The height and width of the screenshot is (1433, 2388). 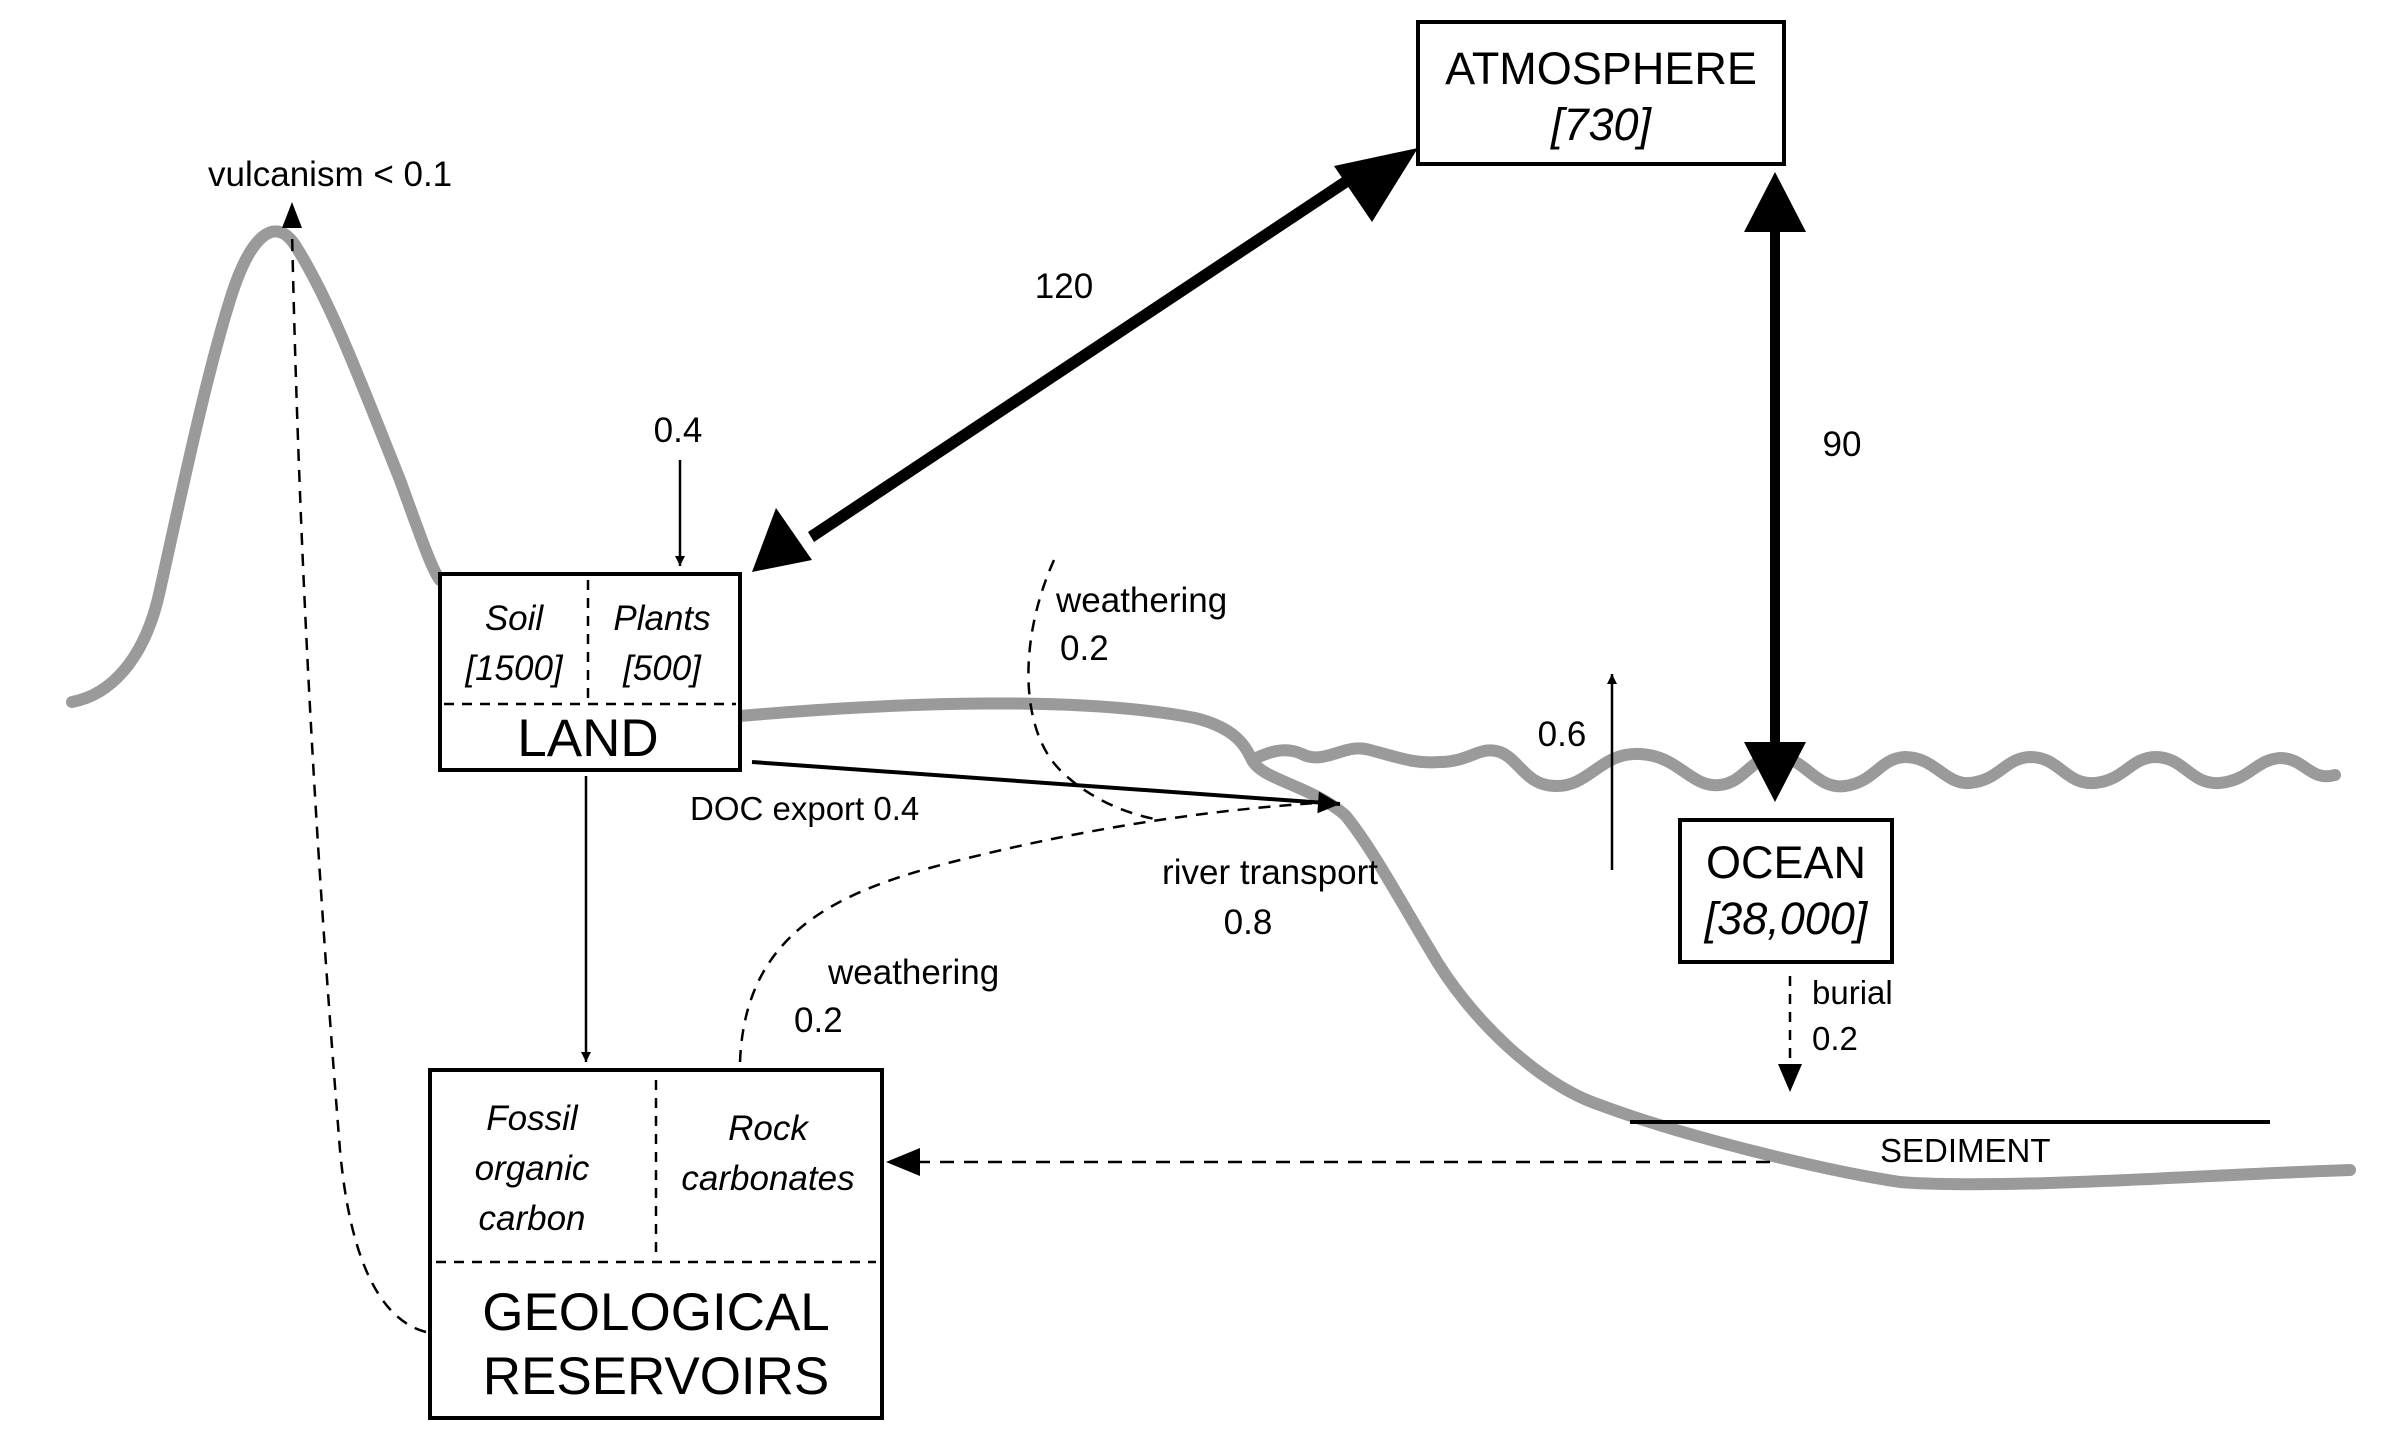 I want to click on ocean-surface-waves, so click(x=1793, y=767).